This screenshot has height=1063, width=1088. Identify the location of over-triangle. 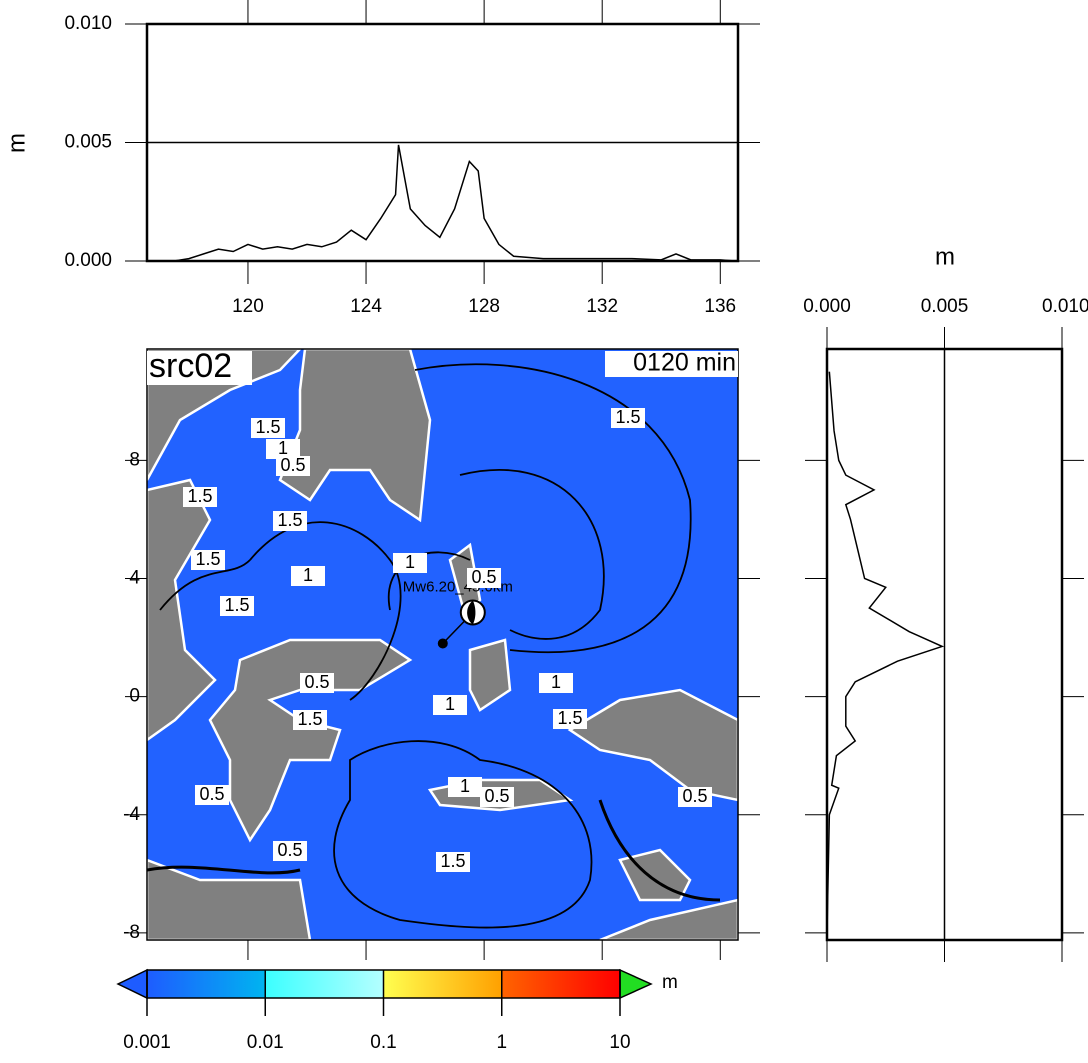
(636, 984).